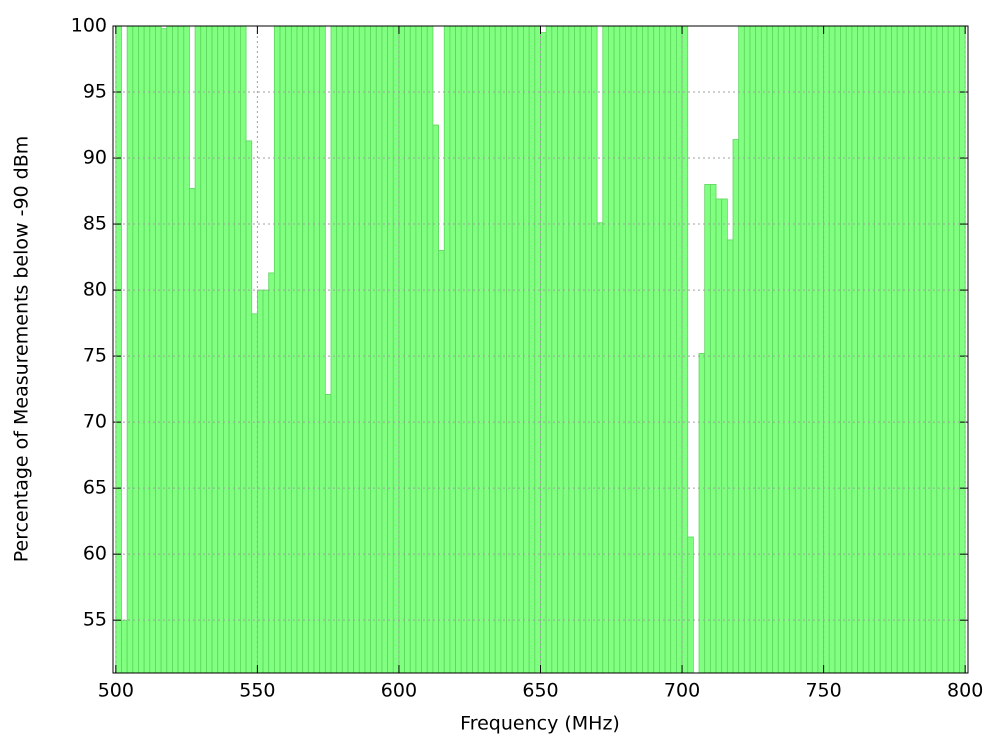 The height and width of the screenshot is (749, 991). I want to click on y-tick-label: 85, so click(95, 224).